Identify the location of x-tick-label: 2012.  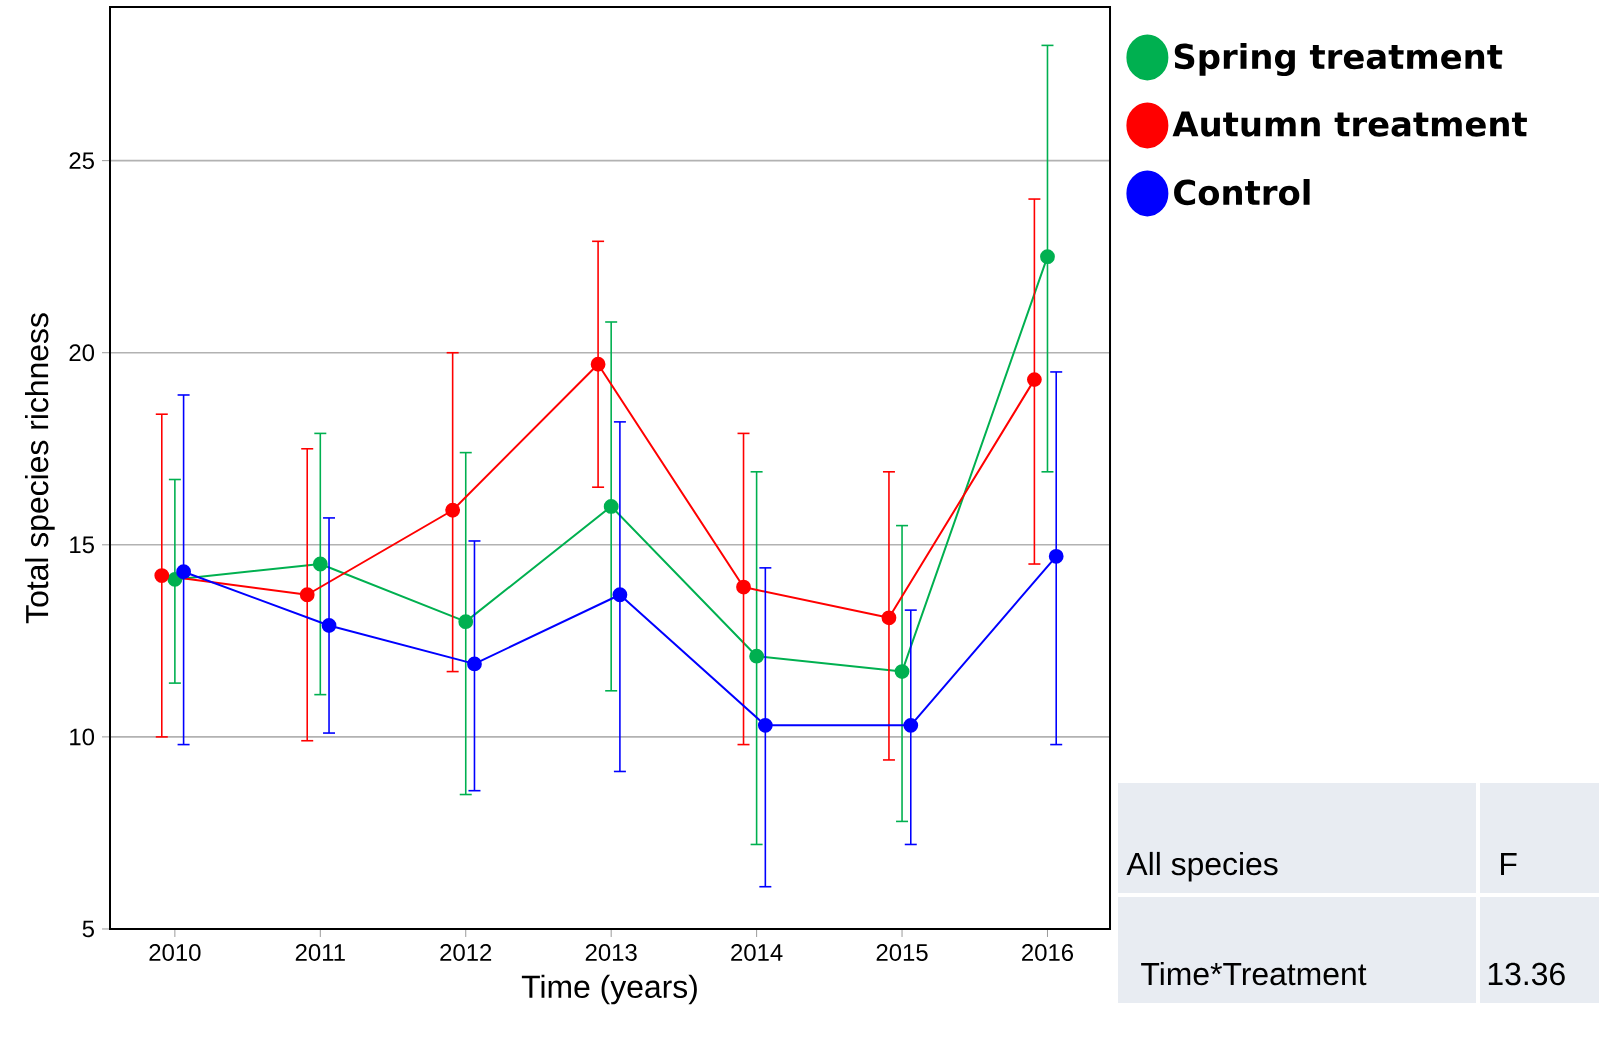
(466, 952).